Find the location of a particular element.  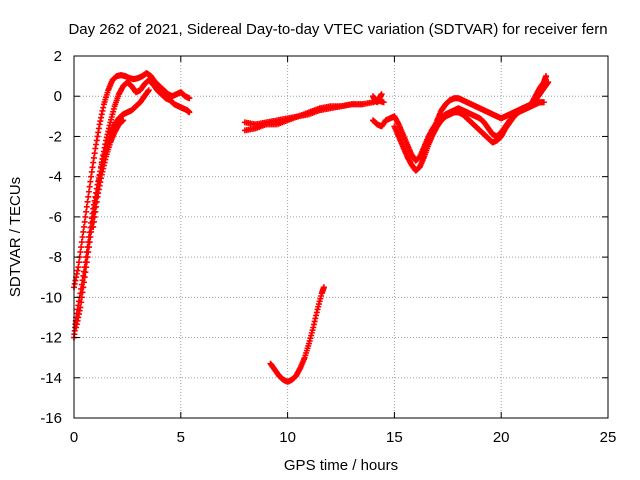

series-track-f is located at coordinates (303, 114).